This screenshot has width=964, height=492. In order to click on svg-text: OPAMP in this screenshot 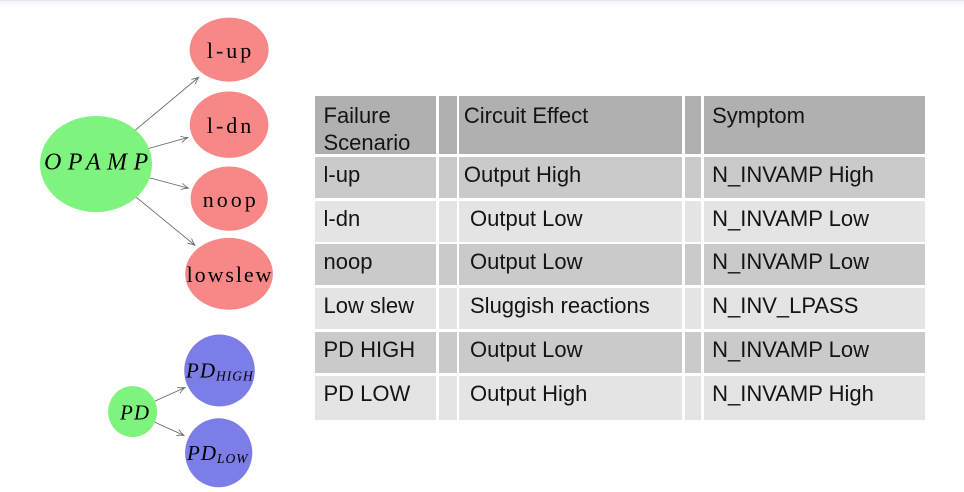, I will do `click(99, 163)`.